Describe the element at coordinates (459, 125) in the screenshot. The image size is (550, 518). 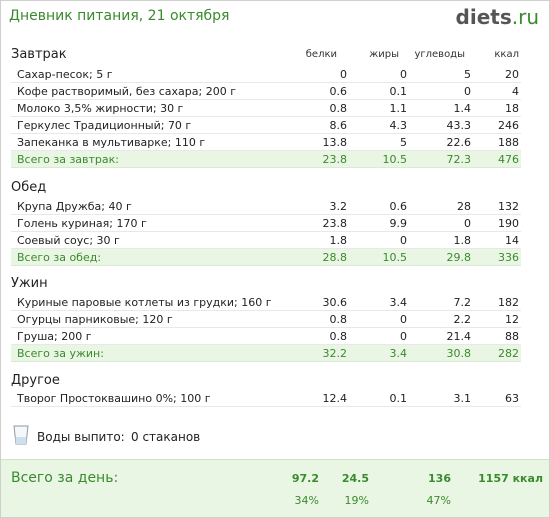
I see `item-carbs: 43.3` at that location.